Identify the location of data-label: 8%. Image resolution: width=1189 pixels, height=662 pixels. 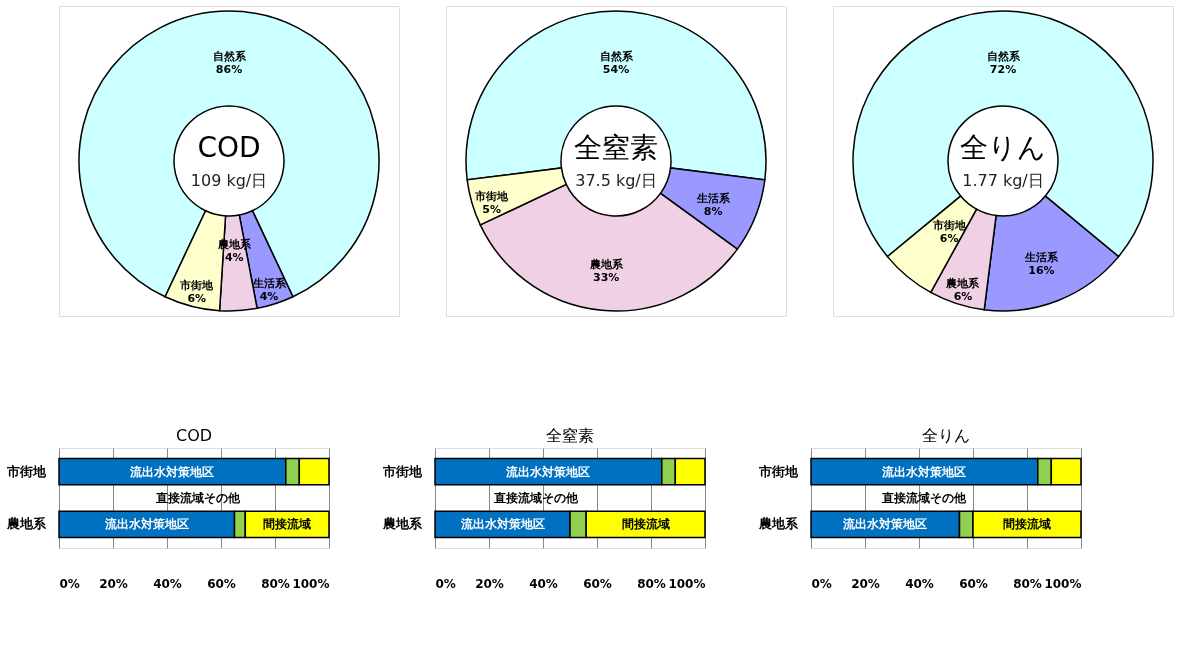
(713, 212).